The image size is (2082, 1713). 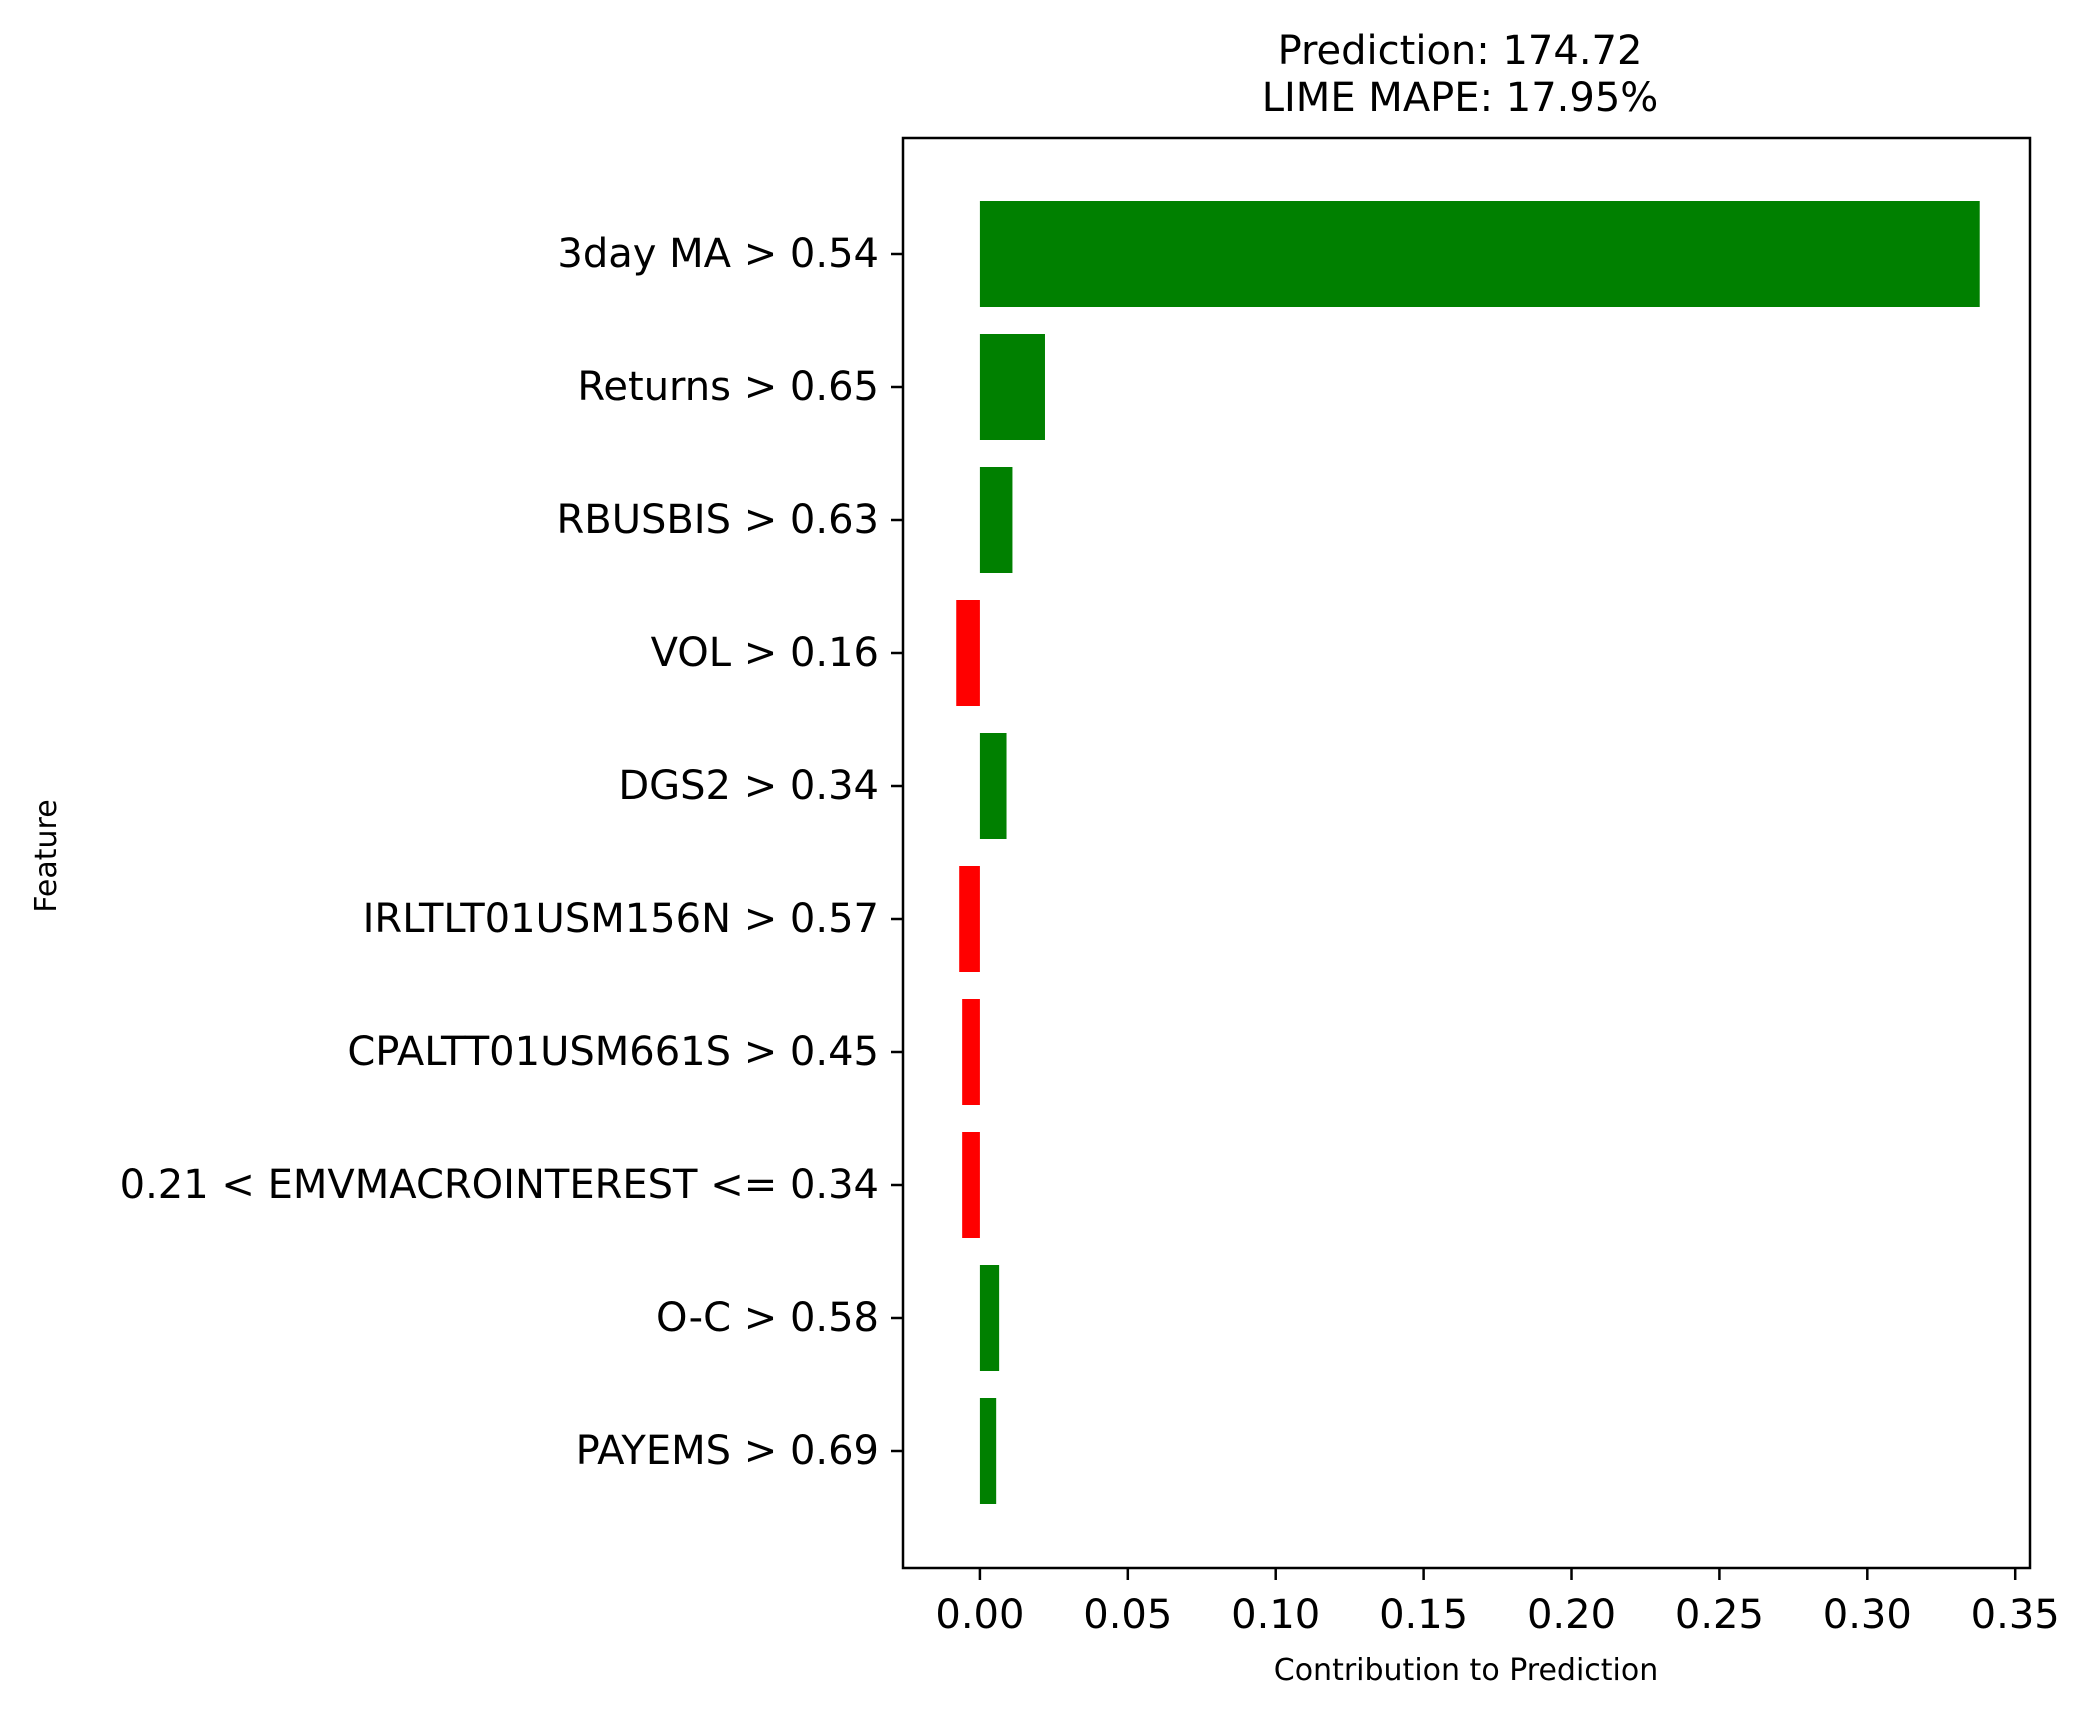 I want to click on chart-title-line-2: LIME MAPE: 17.95%, so click(x=1460, y=98).